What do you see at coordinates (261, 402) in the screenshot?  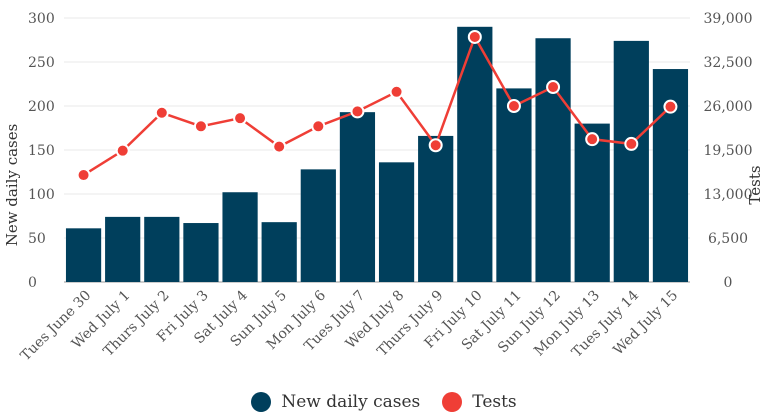 I see `legend-swatch-cases` at bounding box center [261, 402].